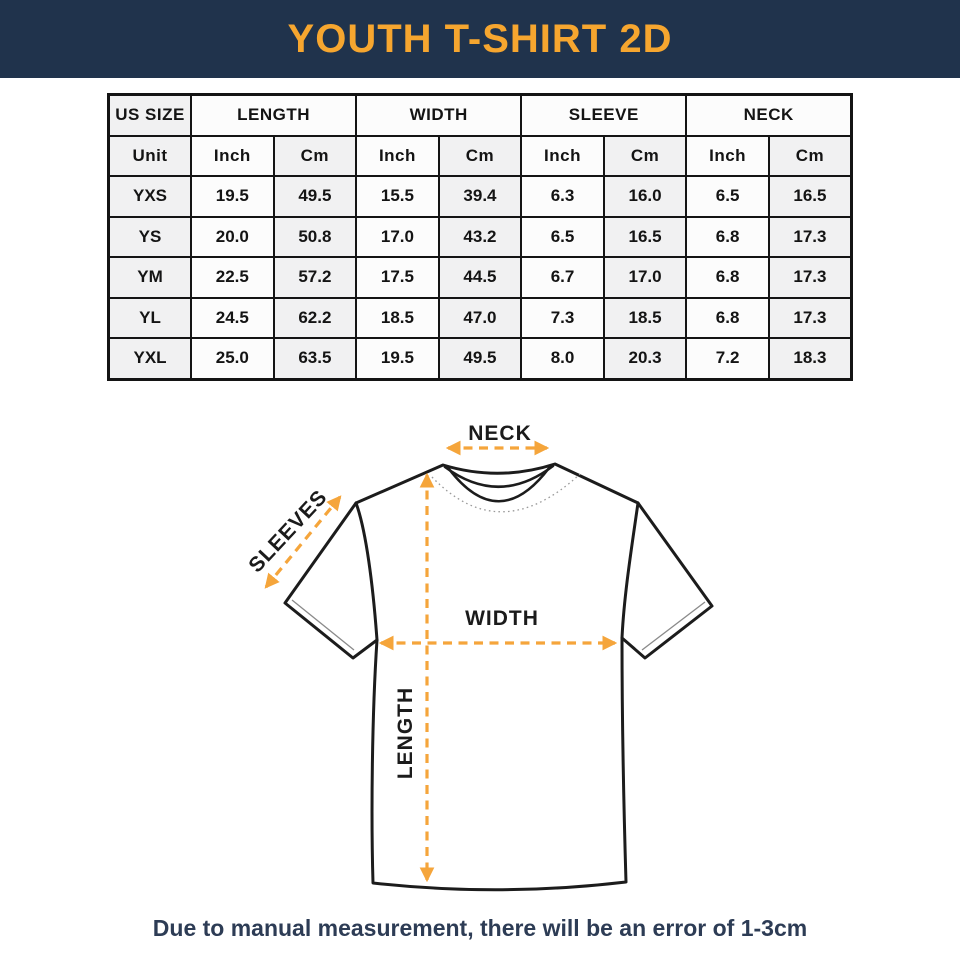  I want to click on unit-header-row: Unit Inch Cm Inch Cm Inch Cm Inch Cm, so click(480, 155).